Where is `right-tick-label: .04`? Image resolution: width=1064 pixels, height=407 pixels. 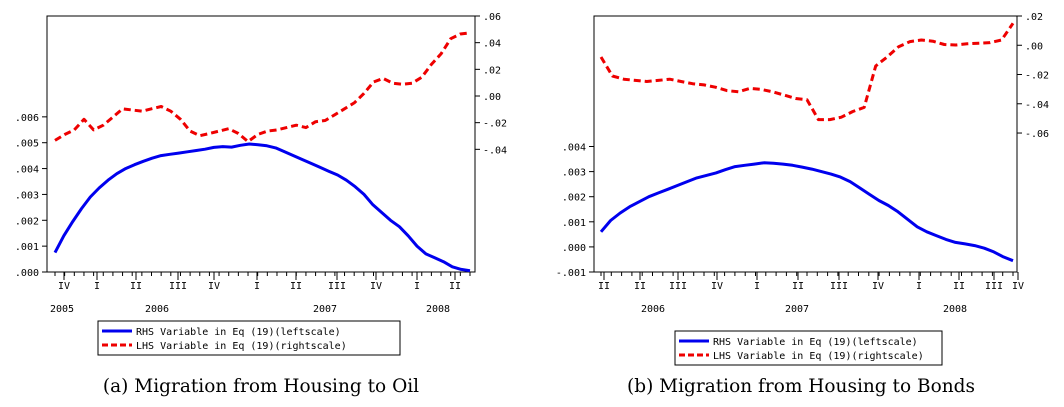 right-tick-label: .04 is located at coordinates (492, 44).